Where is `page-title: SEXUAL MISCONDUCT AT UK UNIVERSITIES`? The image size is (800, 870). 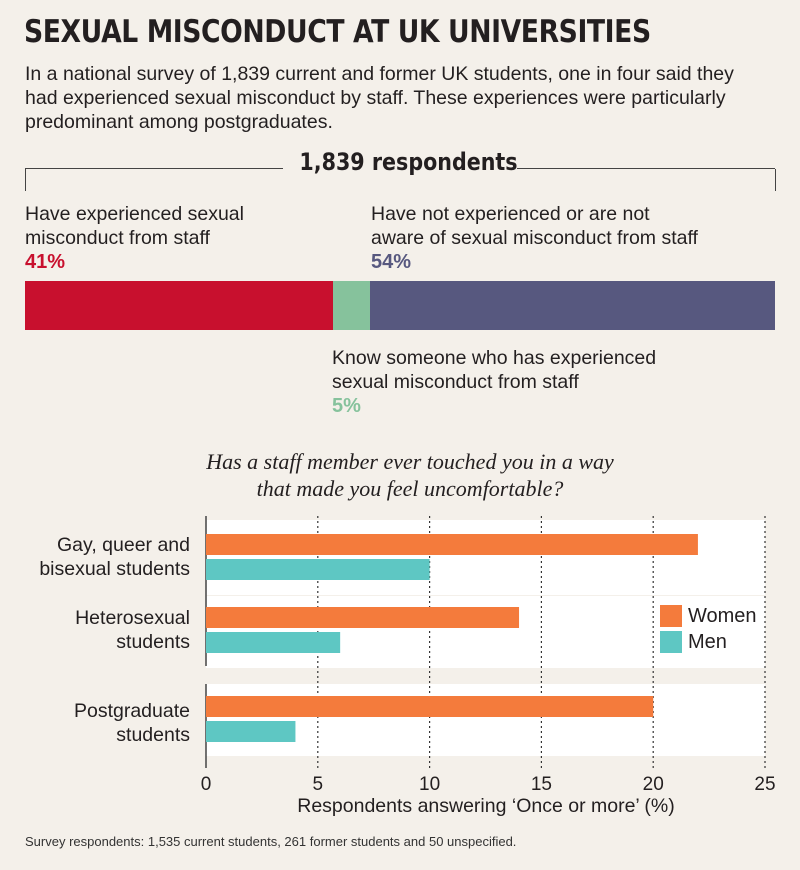
page-title: SEXUAL MISCONDUCT AT UK UNIVERSITIES is located at coordinates (337, 32).